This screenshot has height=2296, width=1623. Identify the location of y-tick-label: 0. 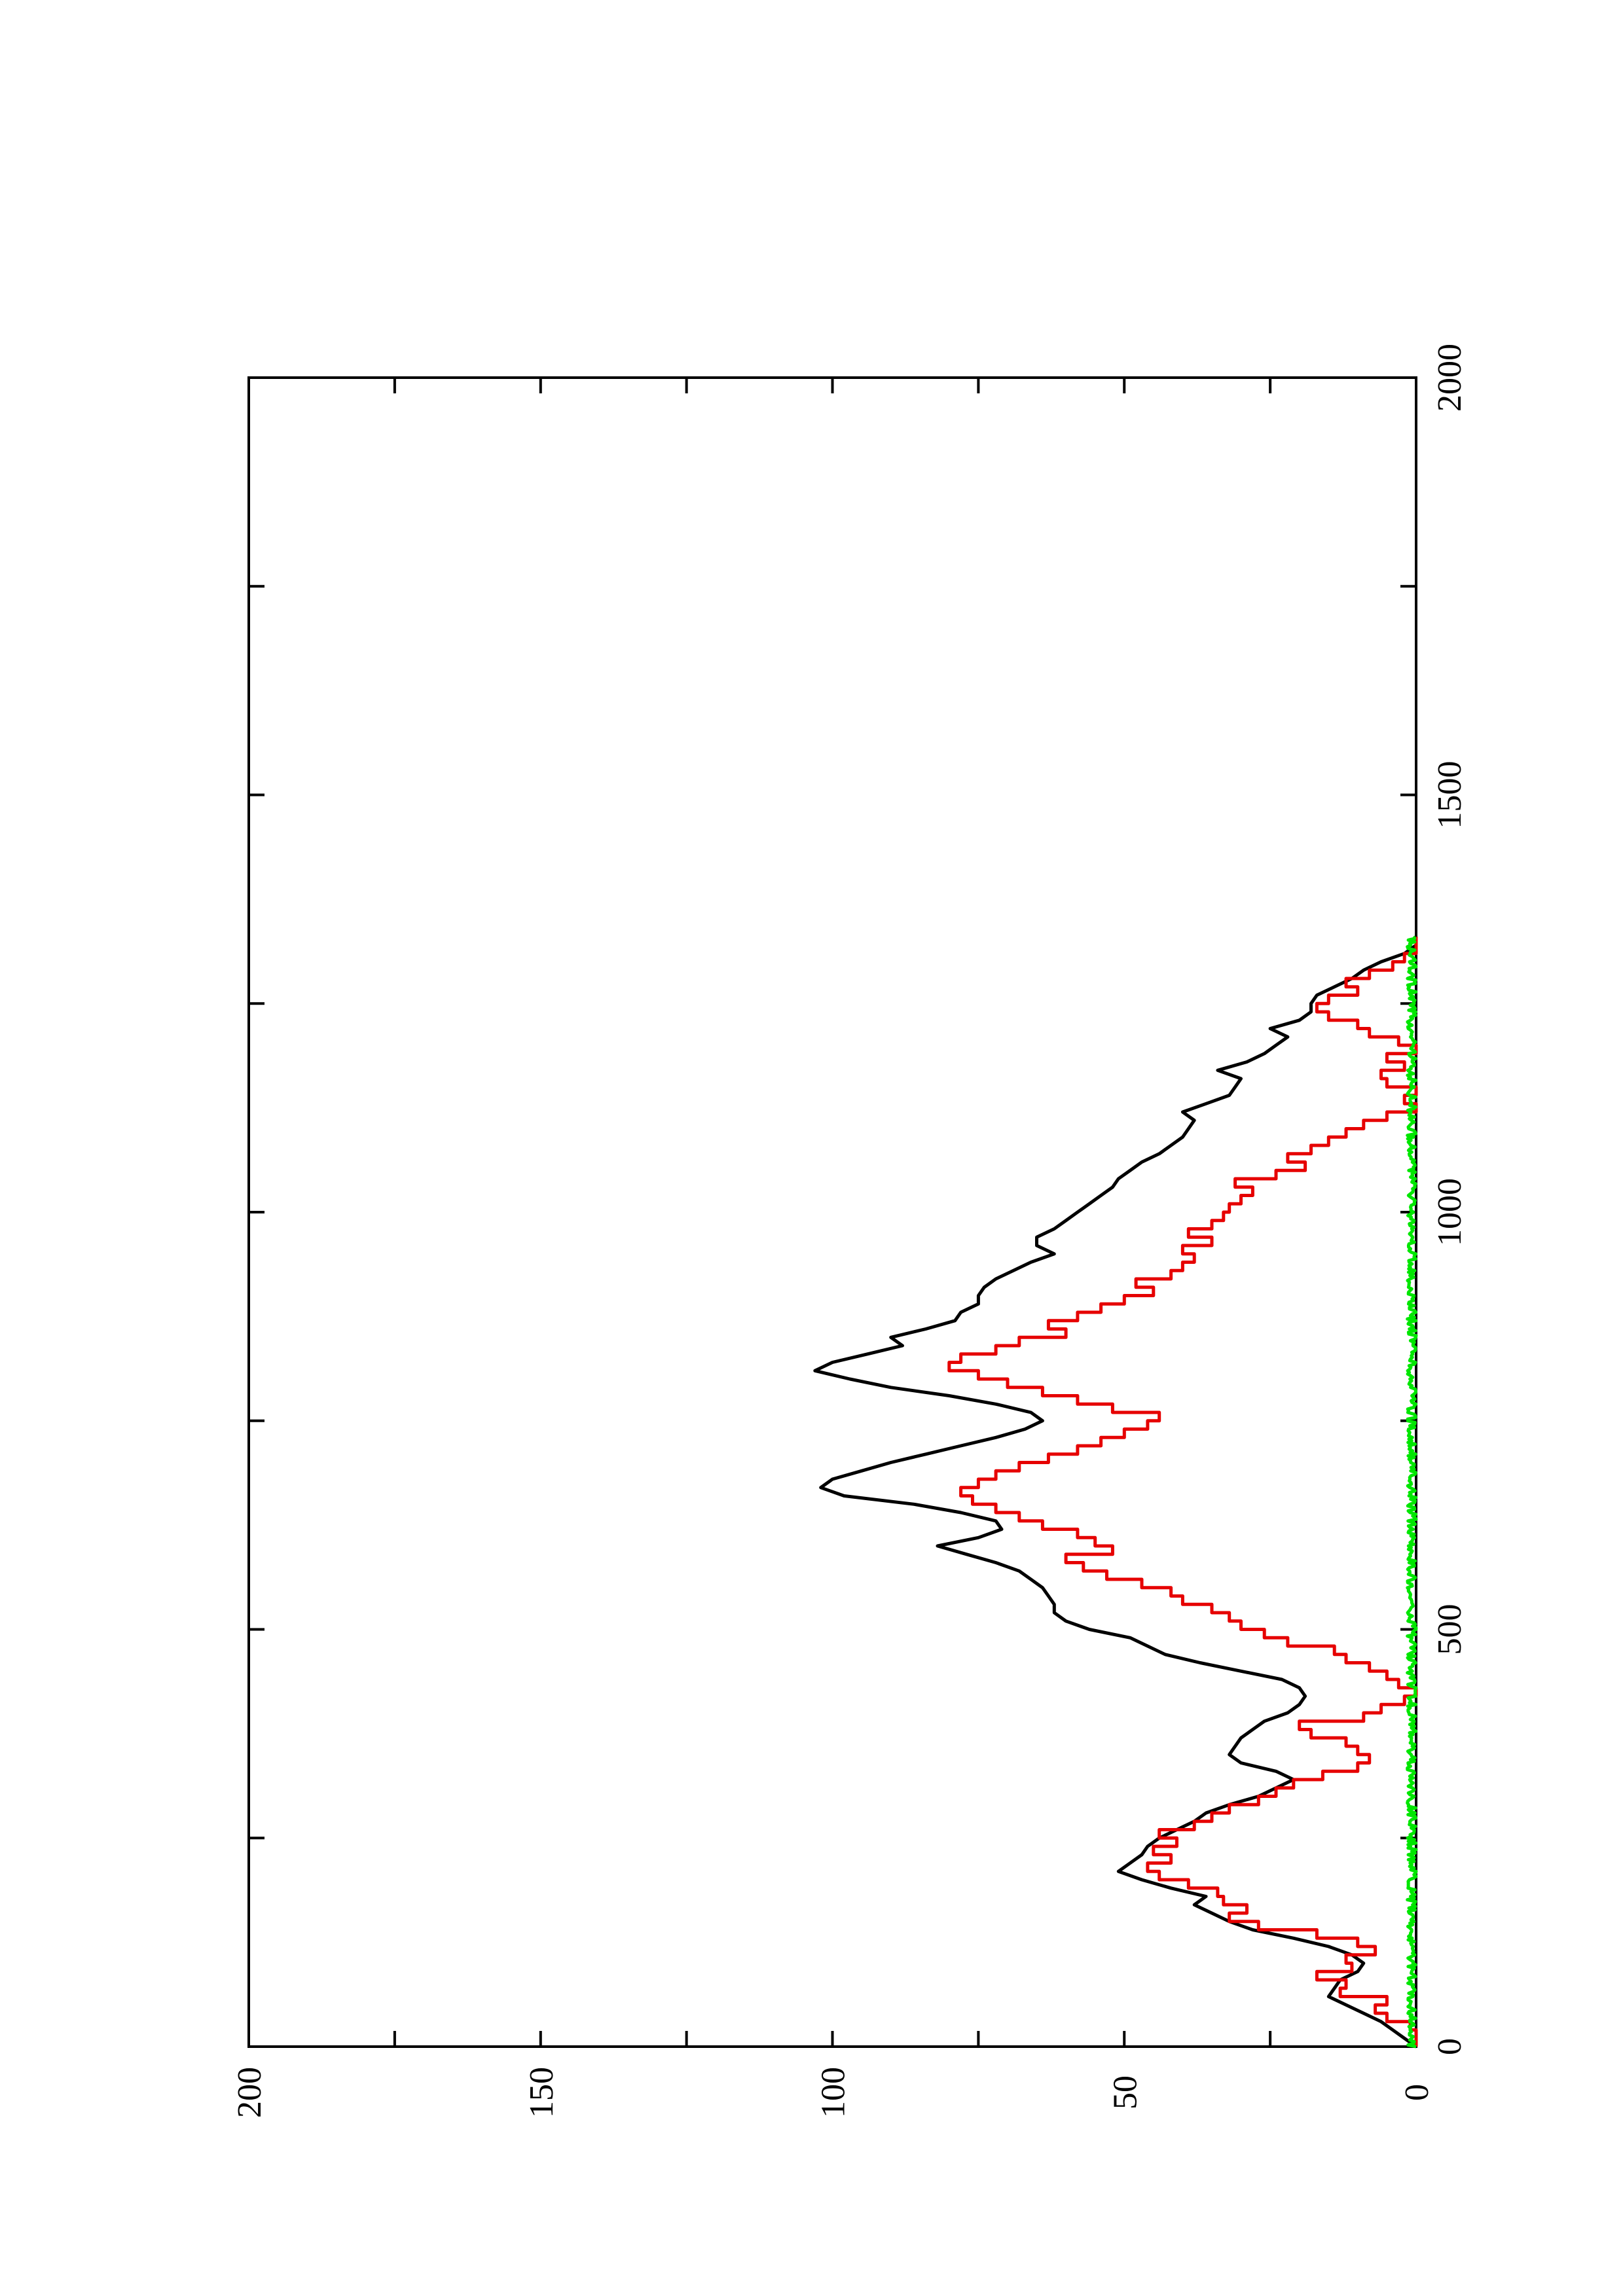
(1417, 2092).